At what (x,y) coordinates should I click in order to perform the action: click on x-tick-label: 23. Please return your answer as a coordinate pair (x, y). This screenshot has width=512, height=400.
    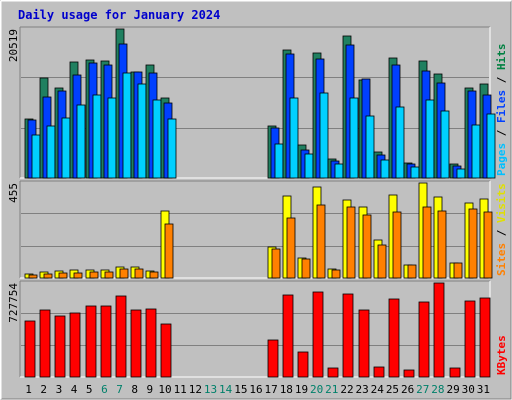
    Looking at the image, I should click on (362, 389).